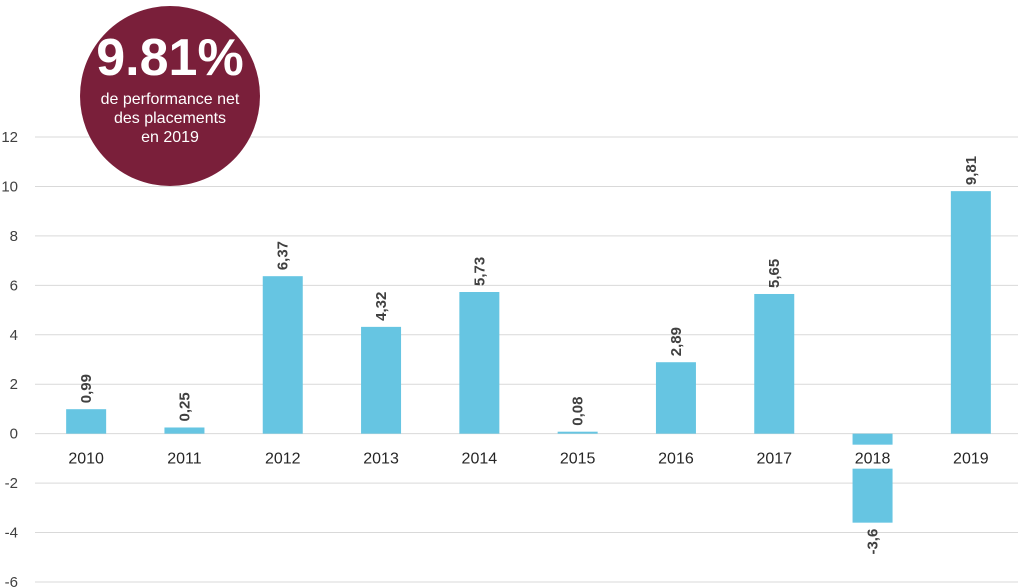  I want to click on y-tick-label: 6, so click(14, 285).